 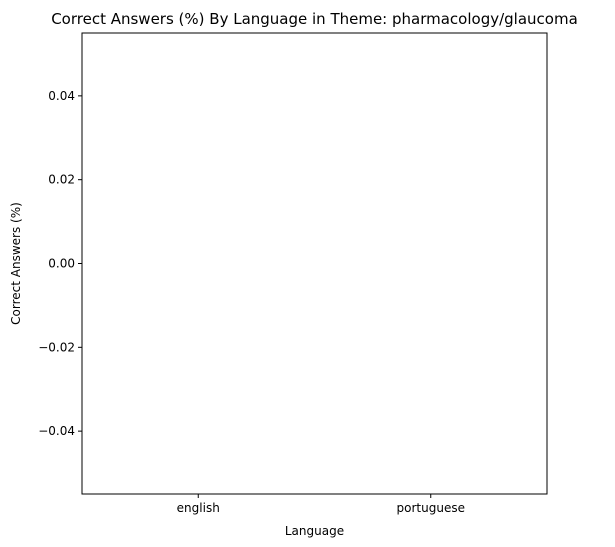 What do you see at coordinates (56, 347) in the screenshot?
I see `y-tick-label: −0.02` at bounding box center [56, 347].